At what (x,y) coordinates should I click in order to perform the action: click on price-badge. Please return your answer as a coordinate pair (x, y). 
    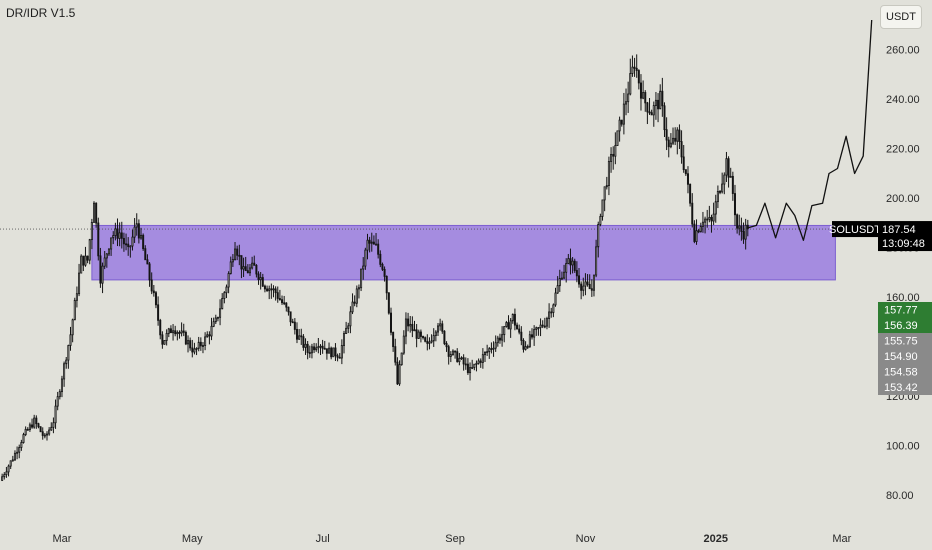
    Looking at the image, I should click on (905, 236).